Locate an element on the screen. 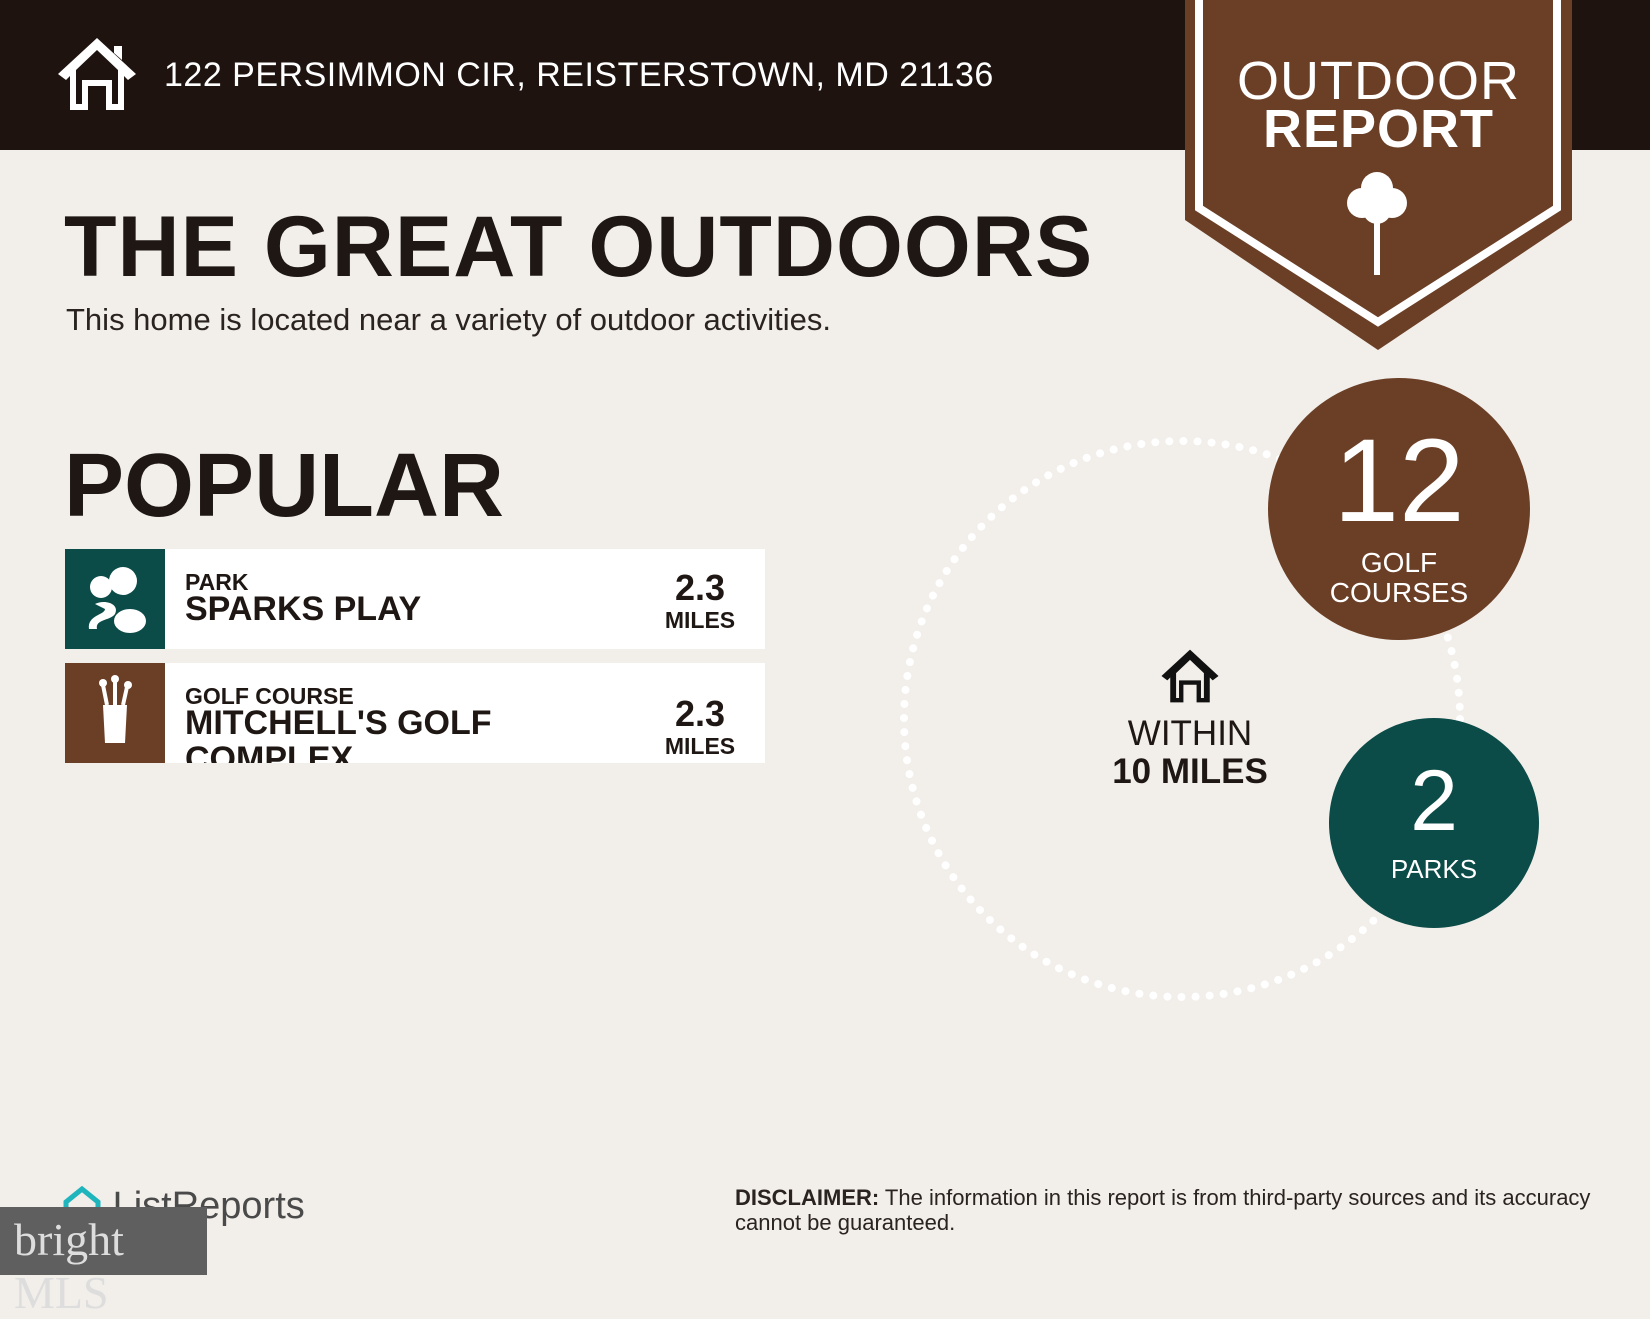  item-type: PARK is located at coordinates (217, 582).